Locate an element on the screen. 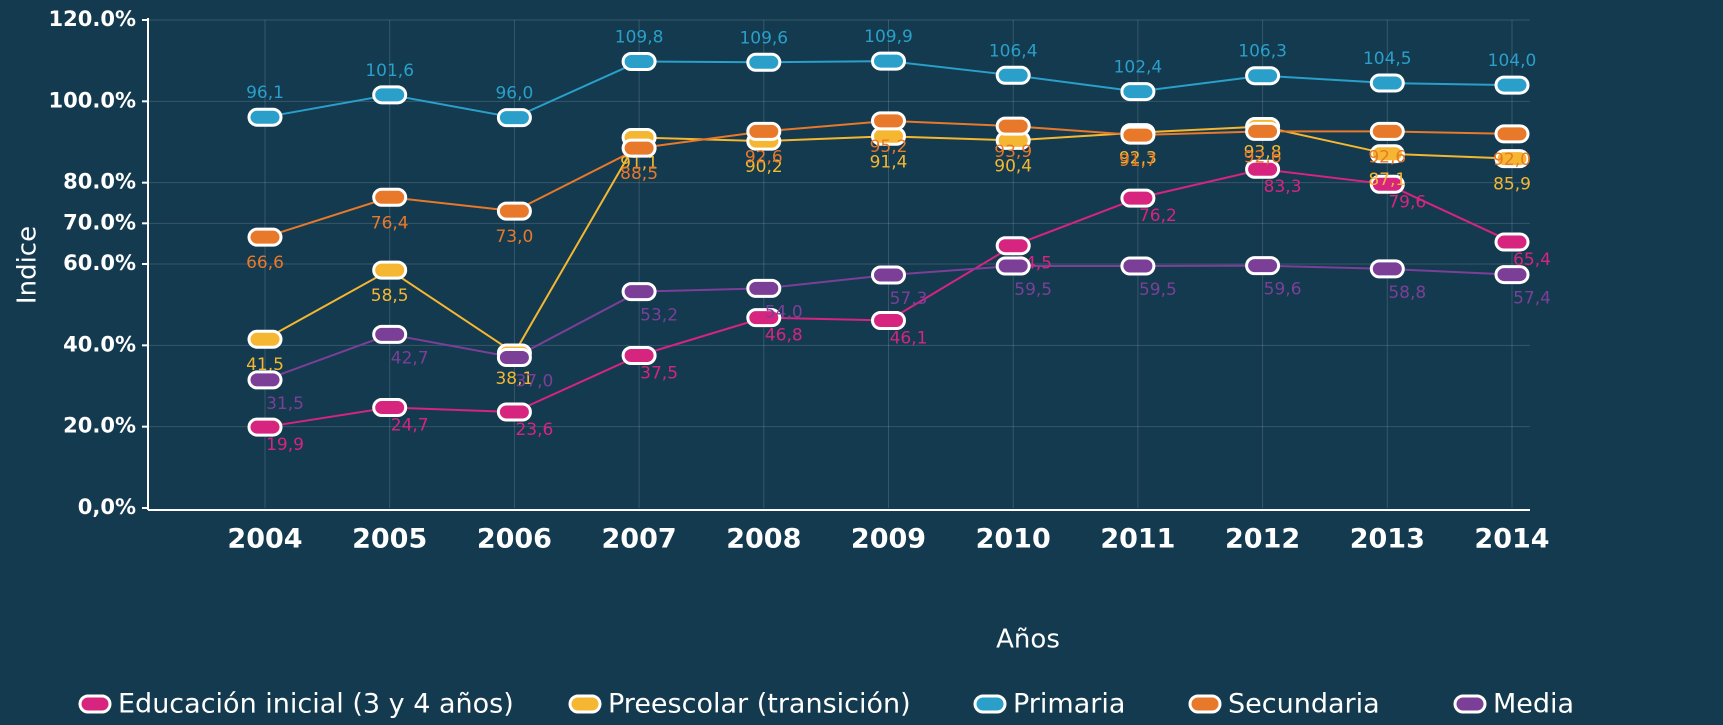 This screenshot has width=1723, height=725. legend-label: Preescolar (transición) is located at coordinates (759, 704).